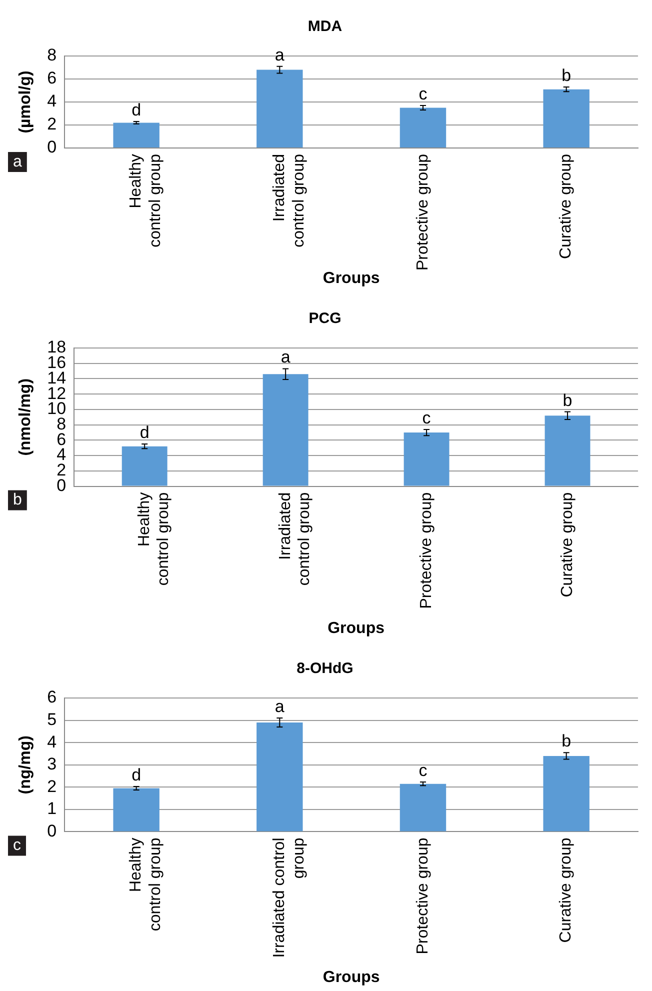  Describe the element at coordinates (17, 500) in the screenshot. I see `text: b` at that location.